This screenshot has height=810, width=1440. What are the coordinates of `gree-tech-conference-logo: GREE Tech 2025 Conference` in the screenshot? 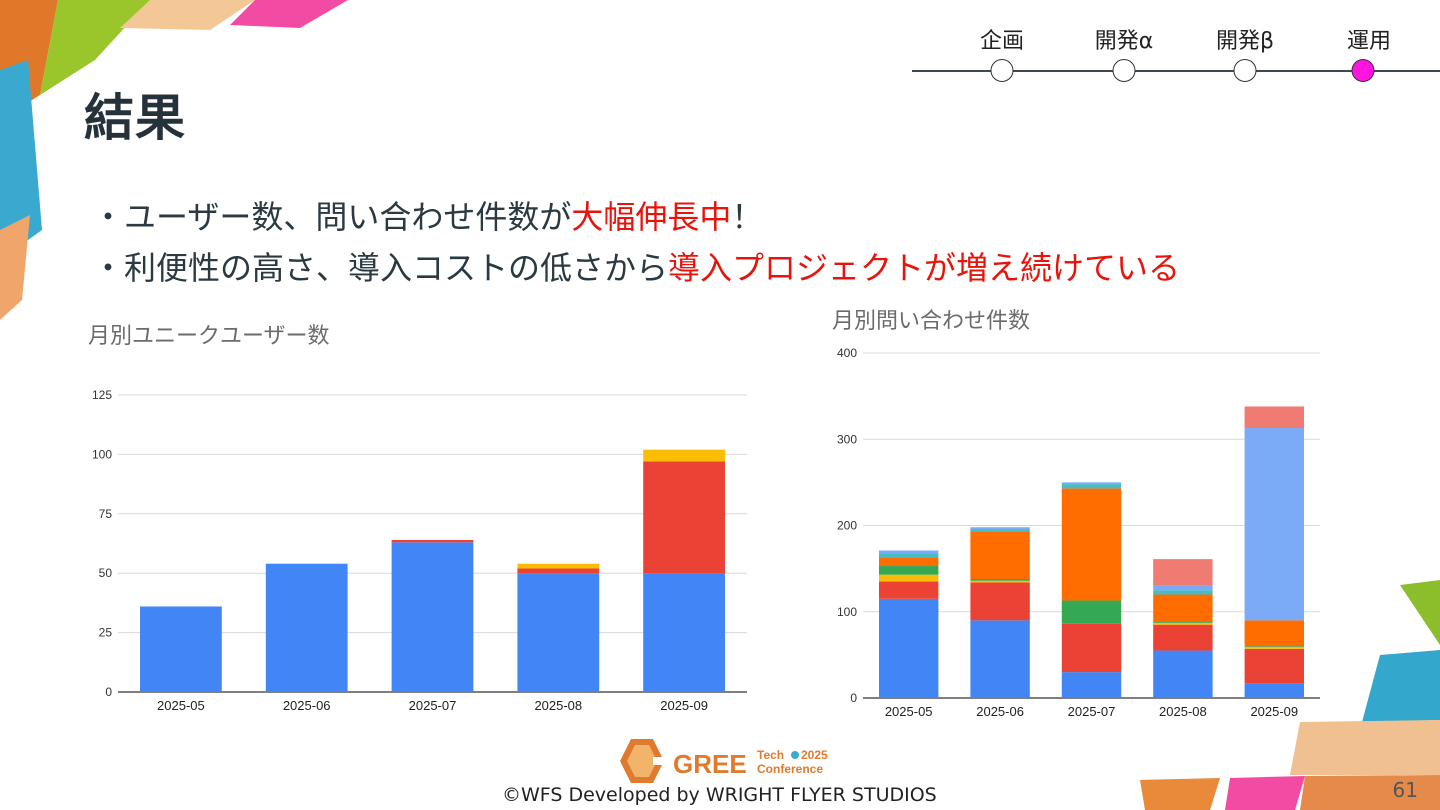 It's located at (723, 761).